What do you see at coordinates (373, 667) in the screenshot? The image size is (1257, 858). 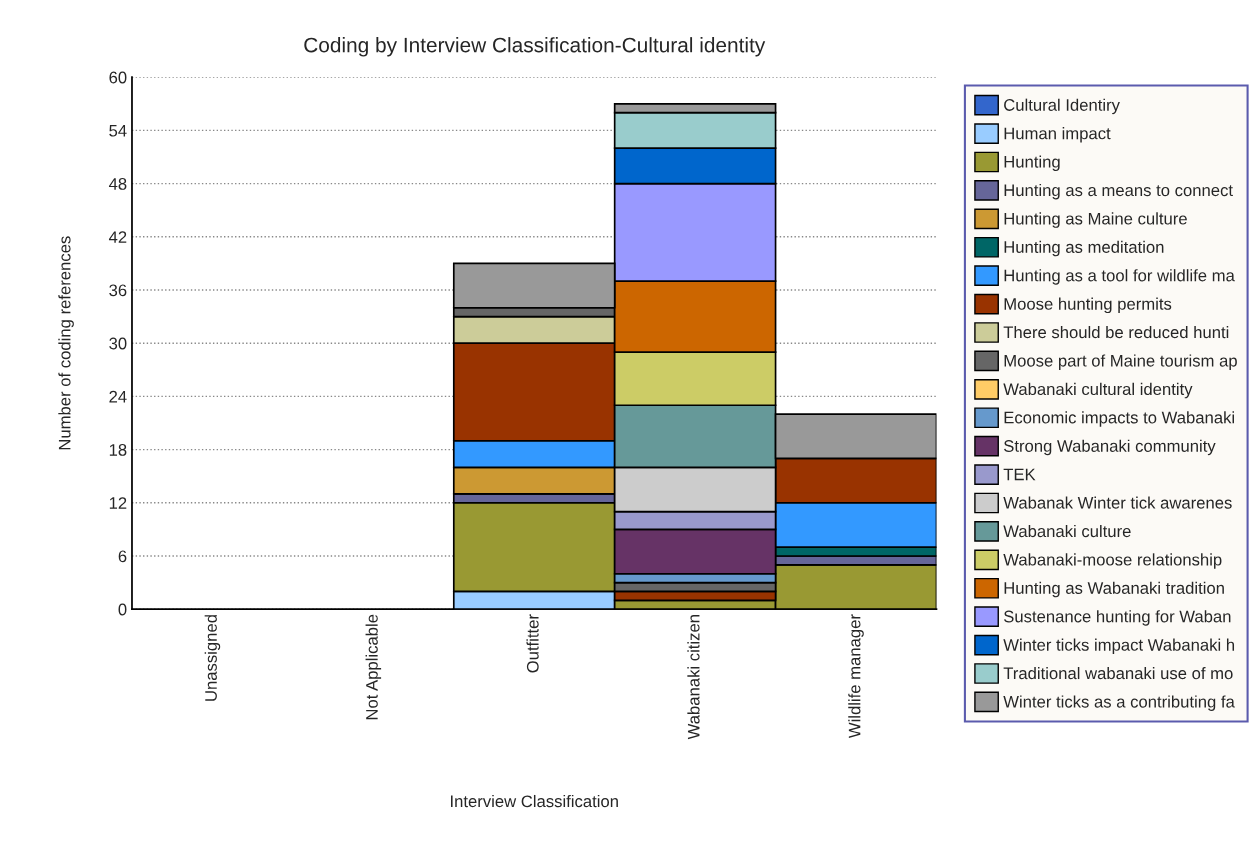 I see `x-tick-label: Not Applicable` at bounding box center [373, 667].